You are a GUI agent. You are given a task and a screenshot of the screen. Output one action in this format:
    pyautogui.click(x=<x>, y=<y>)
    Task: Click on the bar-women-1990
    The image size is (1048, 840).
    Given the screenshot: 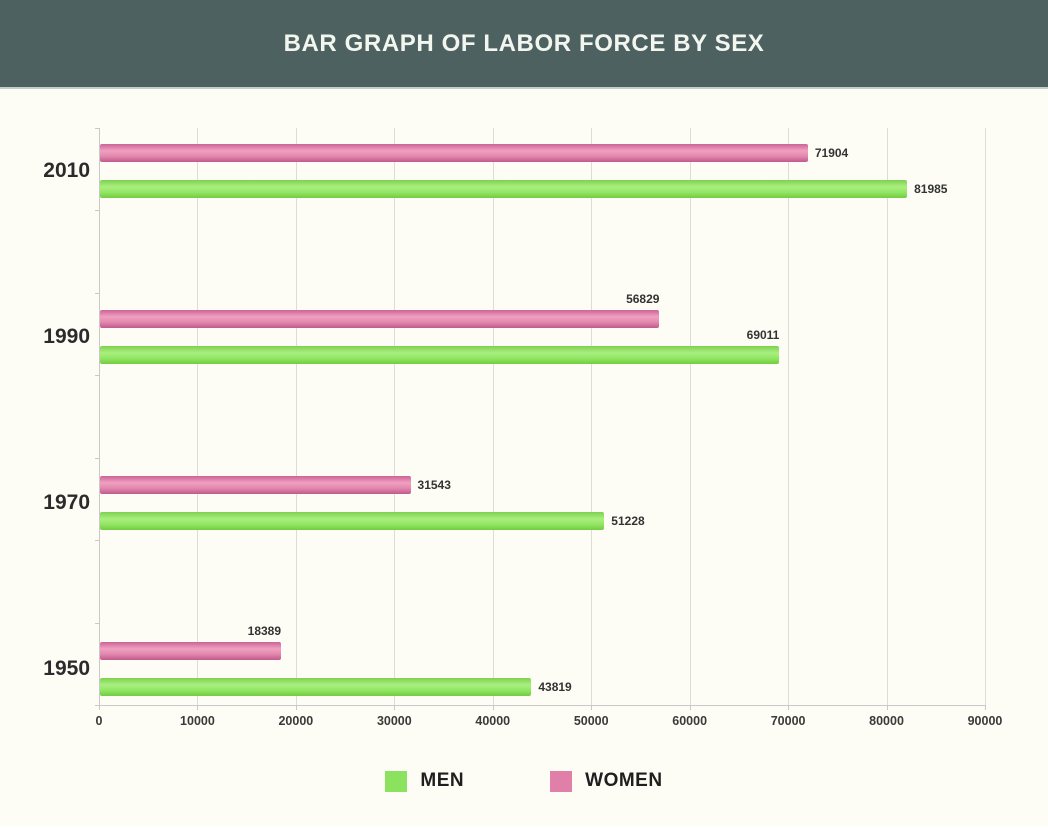 What is the action you would take?
    pyautogui.click(x=380, y=319)
    